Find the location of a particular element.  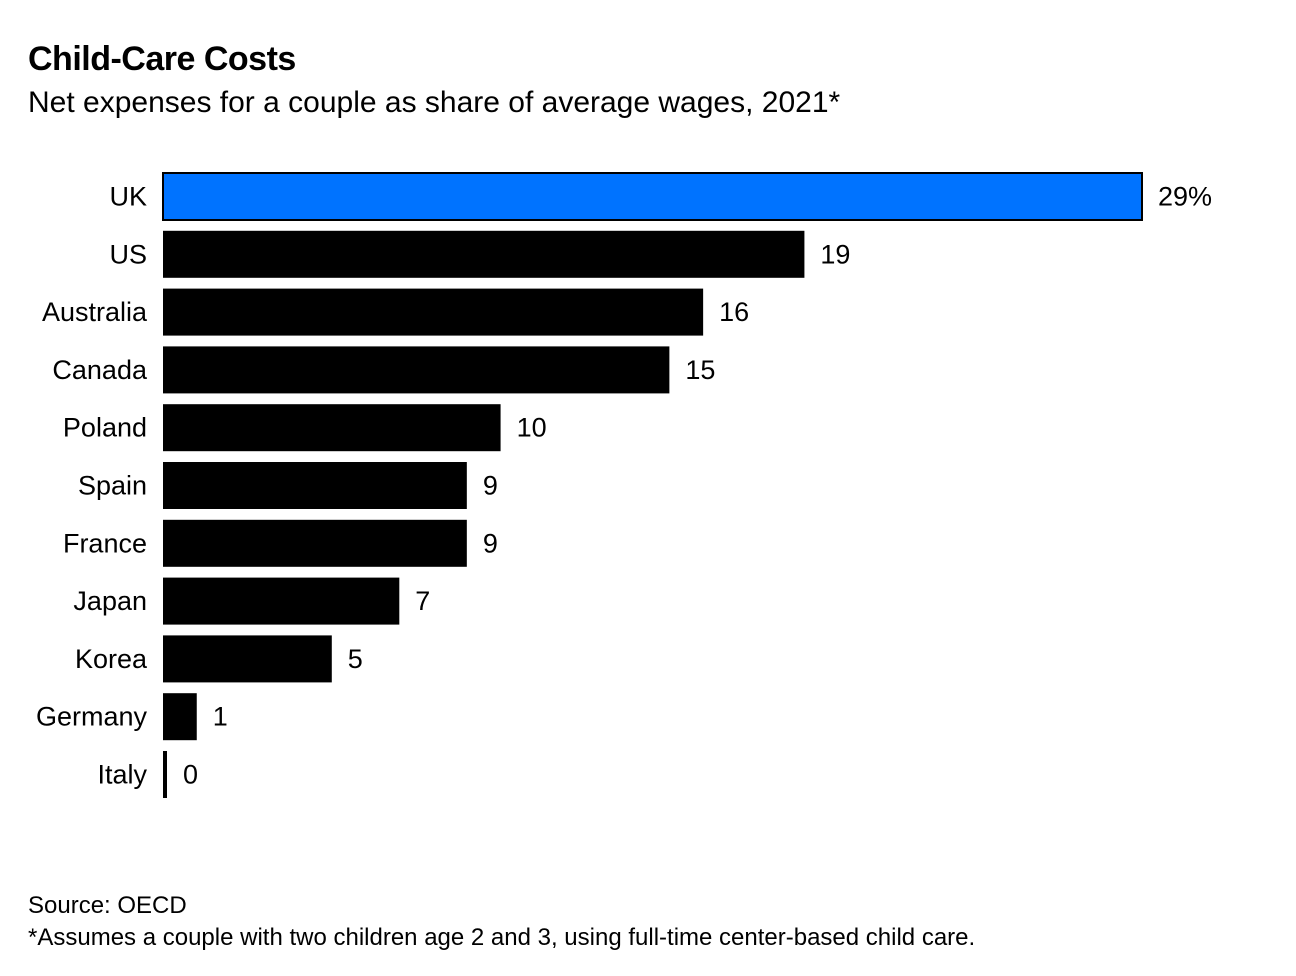

category-label-poland: Poland is located at coordinates (105, 428).